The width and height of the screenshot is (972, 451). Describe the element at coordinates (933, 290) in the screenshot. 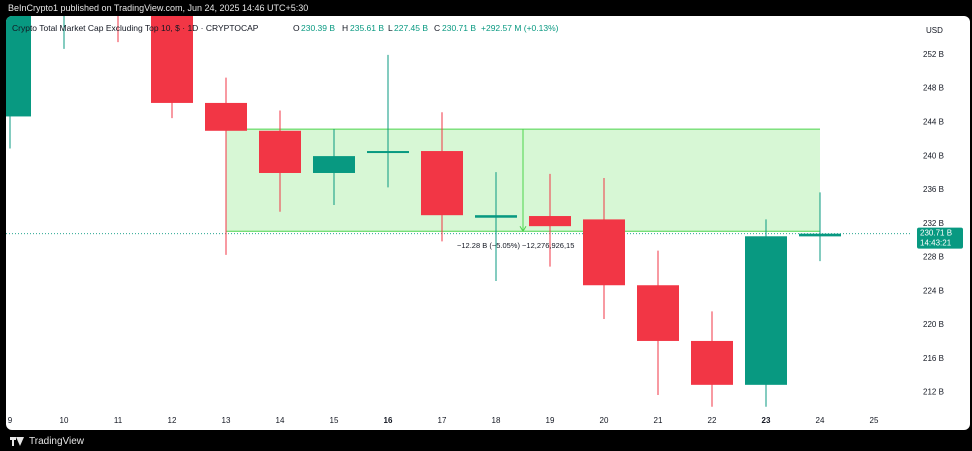

I see `y-tick-label: 224 B` at that location.